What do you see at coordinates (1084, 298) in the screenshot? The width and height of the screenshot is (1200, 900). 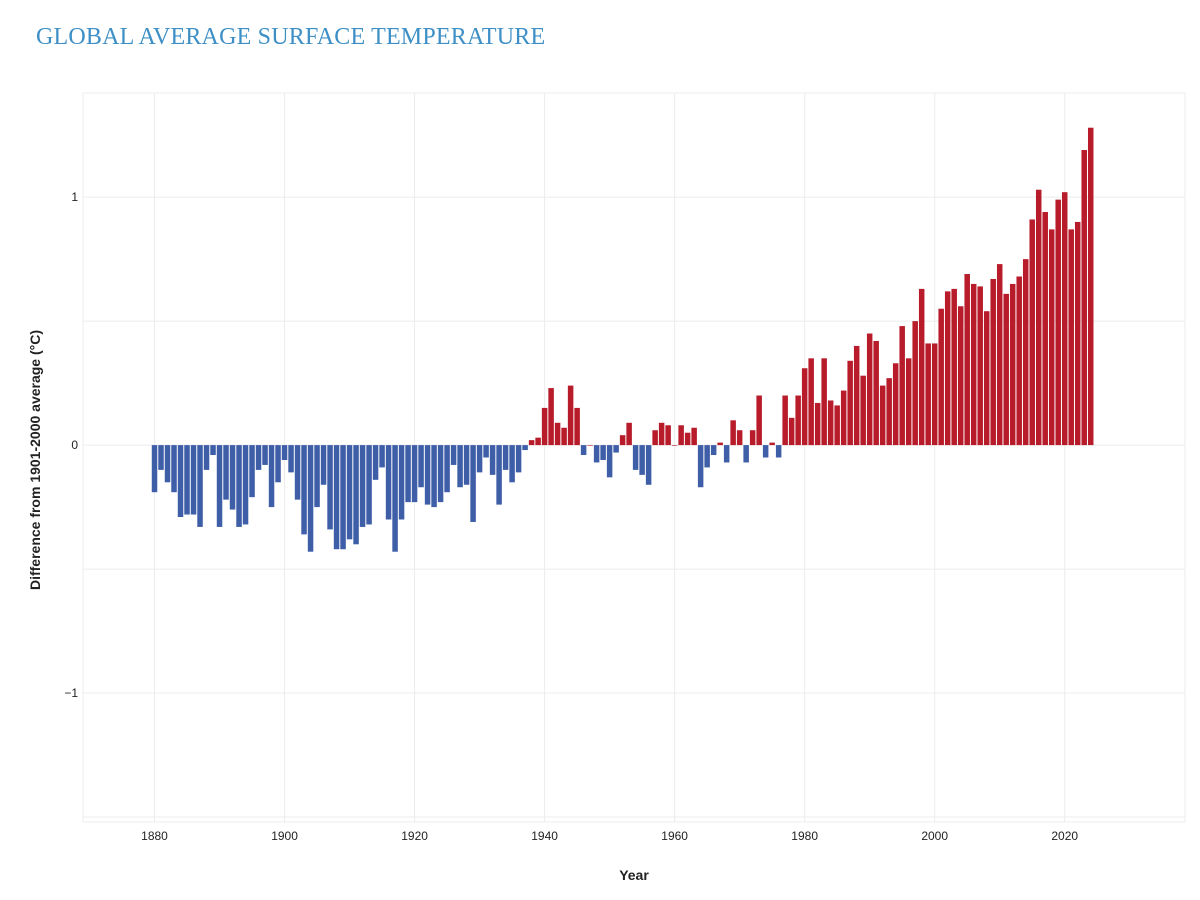 I see `bar-2023` at bounding box center [1084, 298].